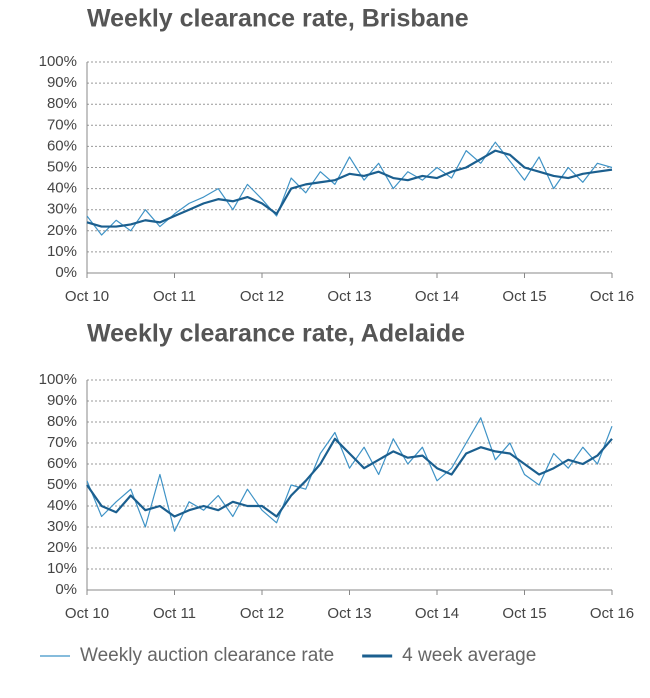 The width and height of the screenshot is (650, 698). Describe the element at coordinates (469, 655) in the screenshot. I see `legend-label: 4 week average` at that location.